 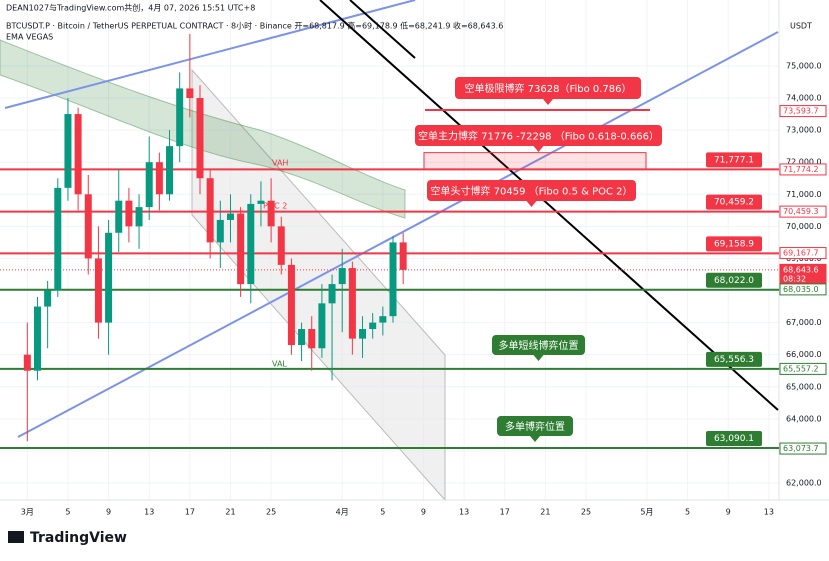 What do you see at coordinates (78, 538) in the screenshot?
I see `logo: TradingView` at bounding box center [78, 538].